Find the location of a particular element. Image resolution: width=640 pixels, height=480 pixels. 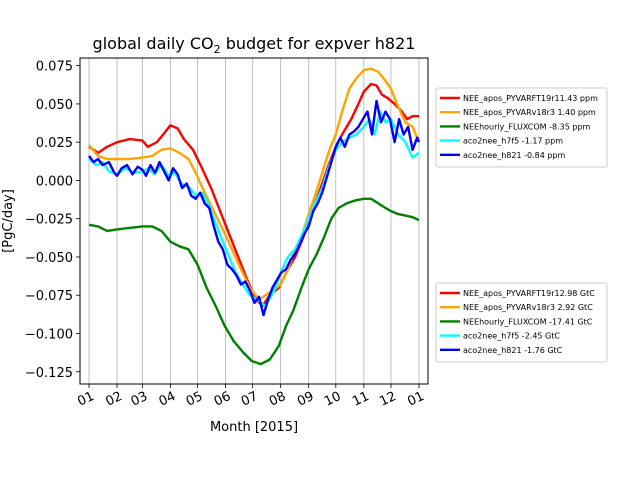

y-tick-label: −0.050 is located at coordinates (49, 258).